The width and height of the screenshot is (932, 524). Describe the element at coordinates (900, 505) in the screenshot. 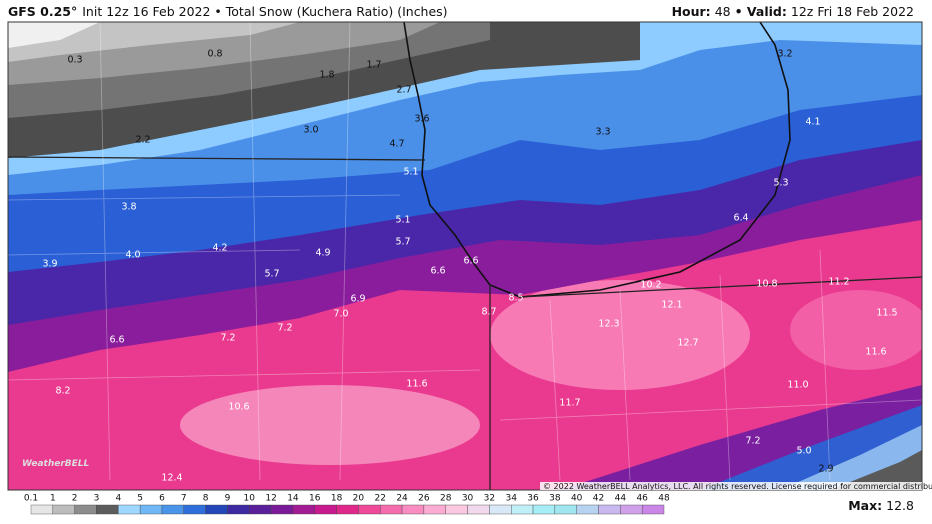

I see `max-number: 12.8` at that location.